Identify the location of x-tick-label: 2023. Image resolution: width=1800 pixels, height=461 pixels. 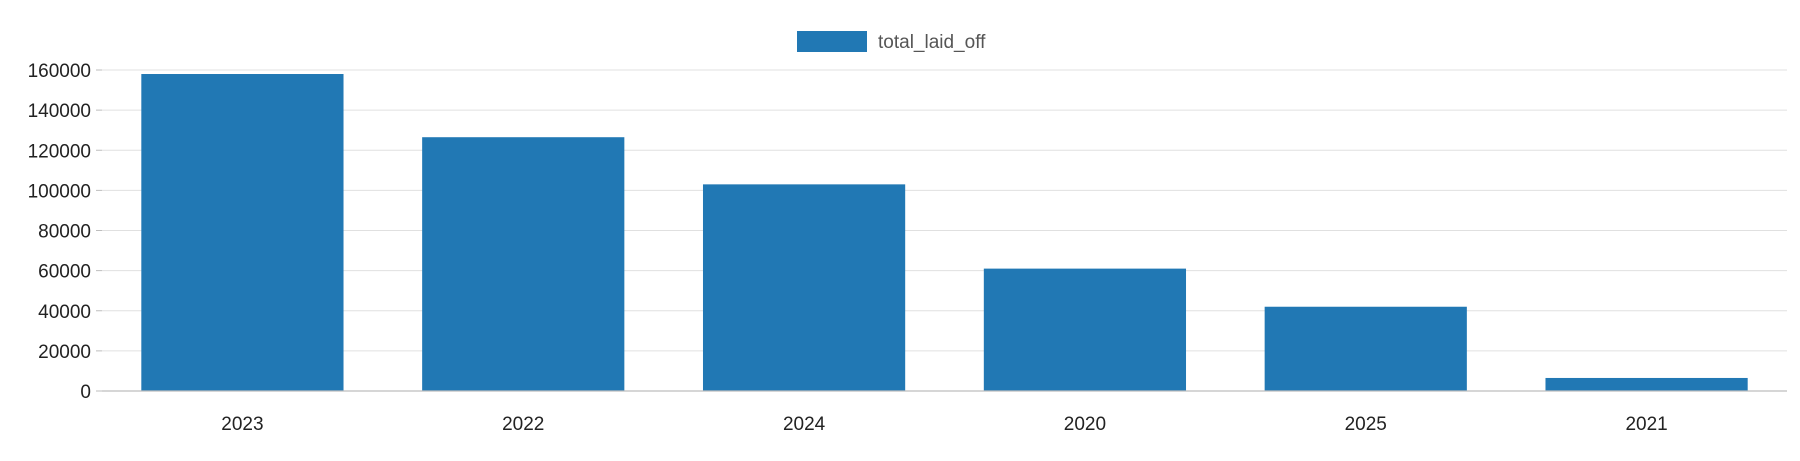
(242, 424).